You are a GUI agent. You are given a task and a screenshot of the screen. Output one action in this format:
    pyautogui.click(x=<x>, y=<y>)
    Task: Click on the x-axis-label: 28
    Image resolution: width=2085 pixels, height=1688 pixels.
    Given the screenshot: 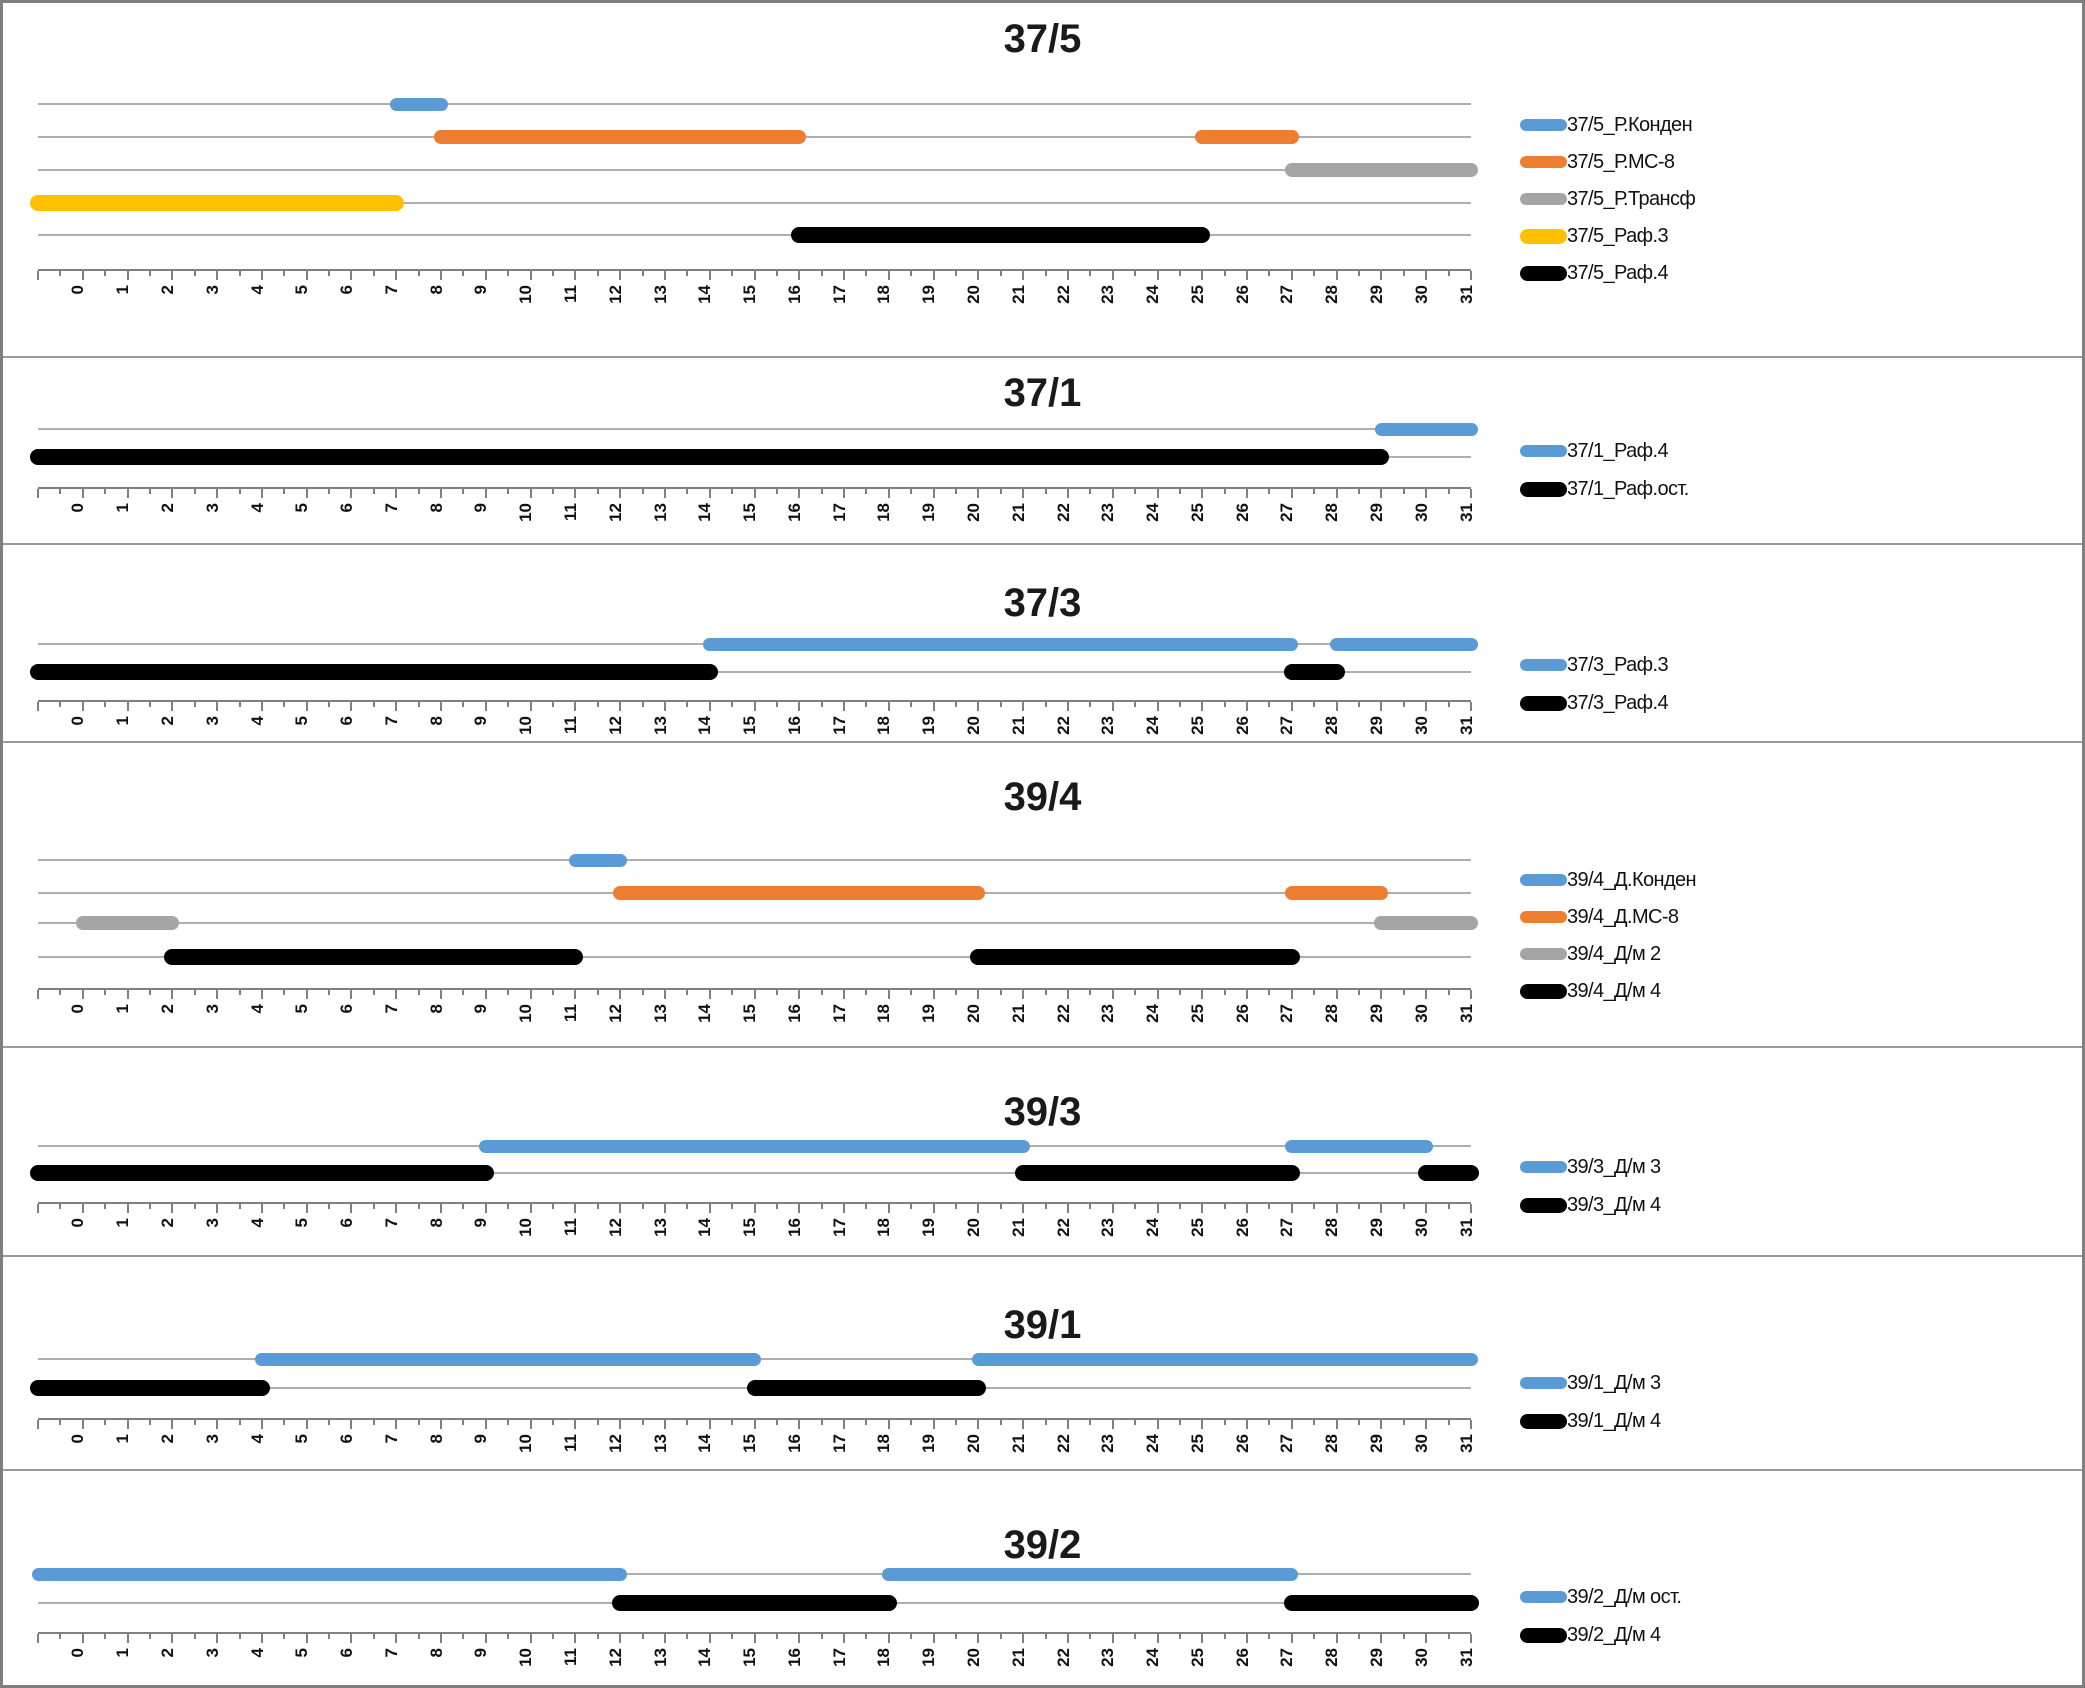 What is the action you would take?
    pyautogui.click(x=1332, y=1227)
    